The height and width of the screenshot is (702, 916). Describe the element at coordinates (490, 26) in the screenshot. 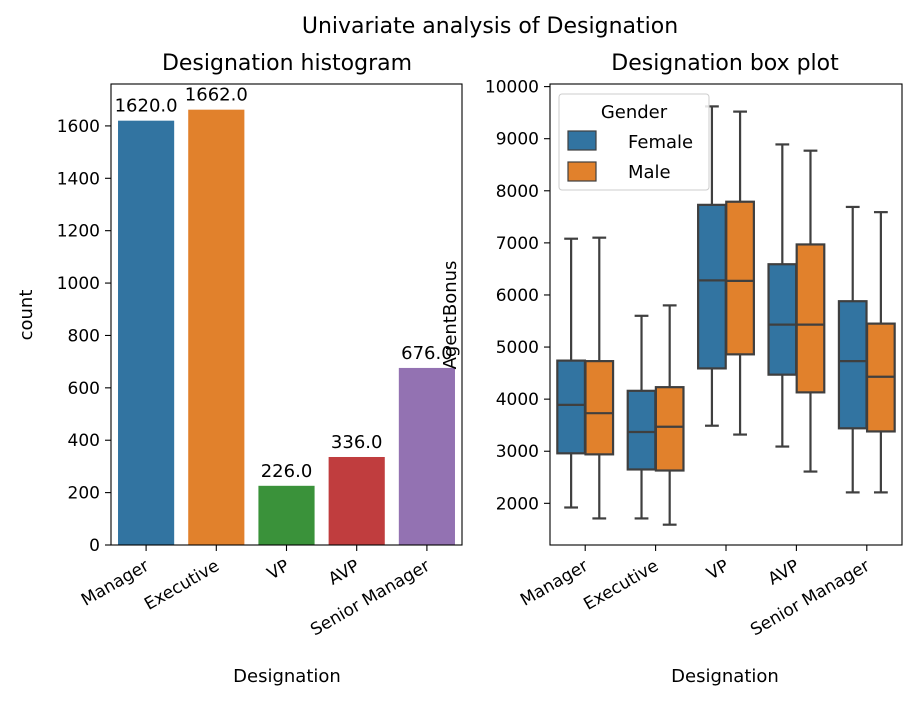

I see `figure-suptitle: Univariate analysis of Designation` at that location.